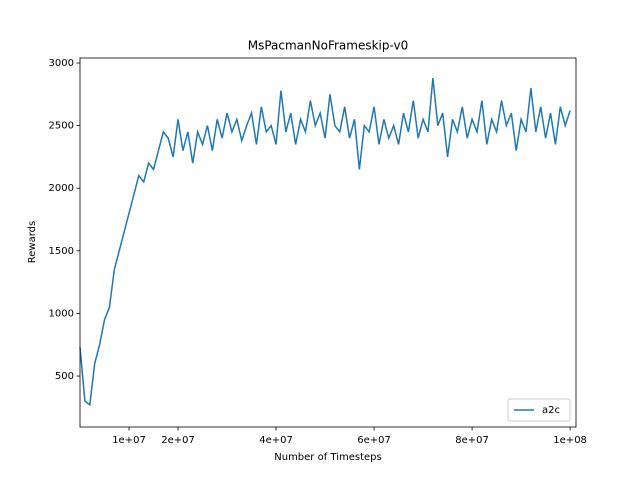 The image size is (640, 484). Describe the element at coordinates (64, 376) in the screenshot. I see `y-tick-label: 500` at that location.